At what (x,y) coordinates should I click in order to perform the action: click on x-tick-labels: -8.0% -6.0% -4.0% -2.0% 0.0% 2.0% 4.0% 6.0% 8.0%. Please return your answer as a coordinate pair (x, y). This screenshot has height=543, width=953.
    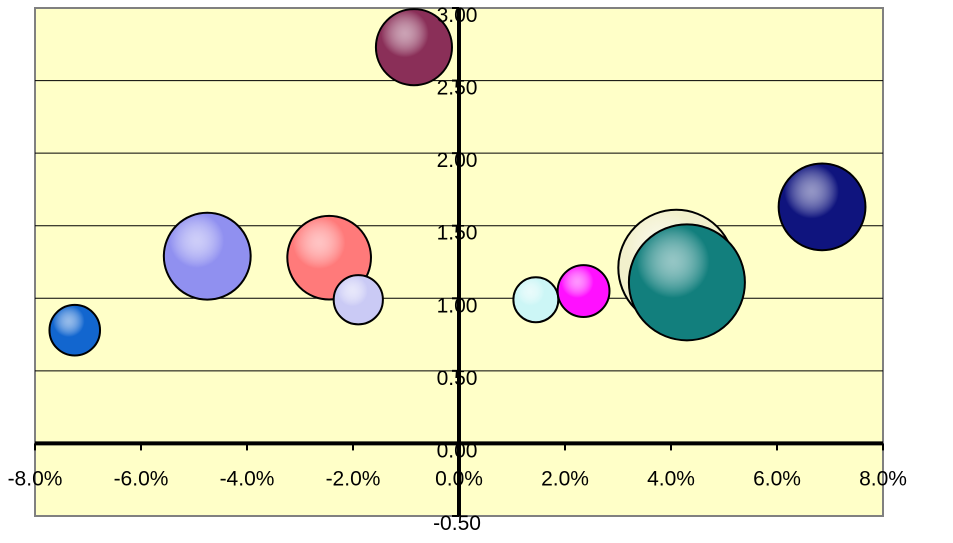
    Looking at the image, I should click on (457, 478).